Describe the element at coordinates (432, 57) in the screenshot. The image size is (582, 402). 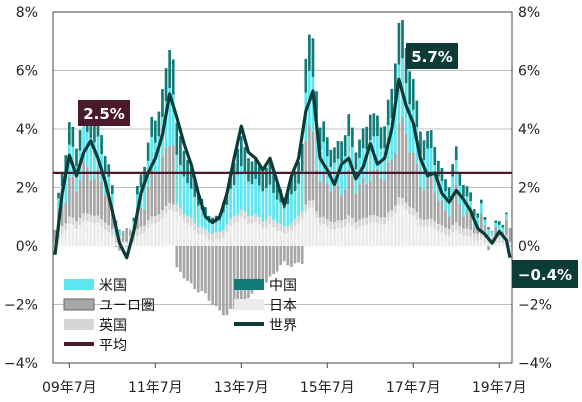
I see `callout-label: 5.7%` at that location.